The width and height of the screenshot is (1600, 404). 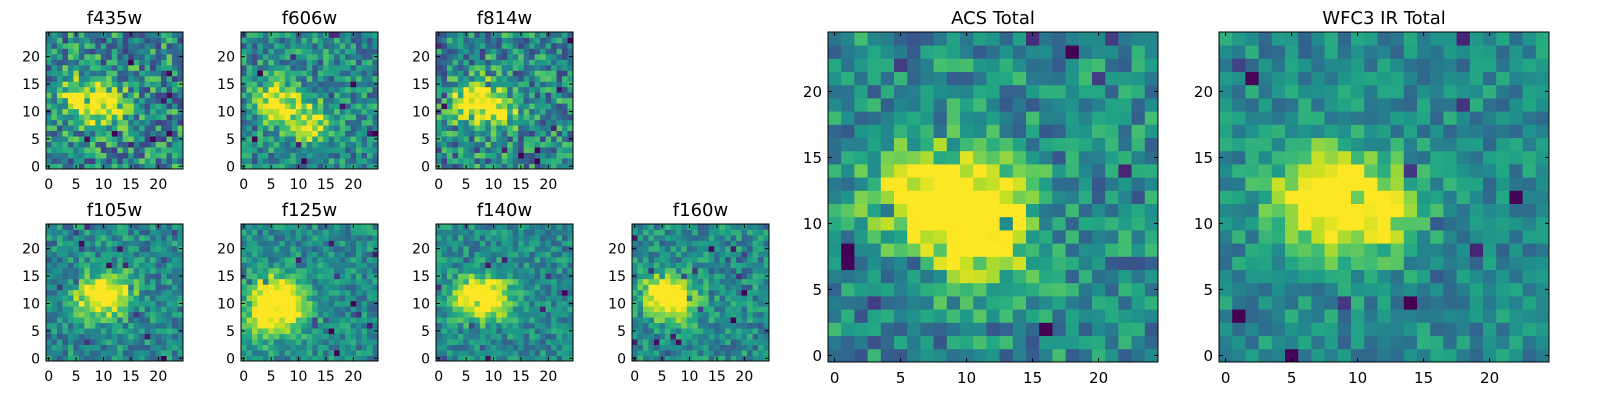 What do you see at coordinates (35, 359) in the screenshot?
I see `y-tick-label: 0` at bounding box center [35, 359].